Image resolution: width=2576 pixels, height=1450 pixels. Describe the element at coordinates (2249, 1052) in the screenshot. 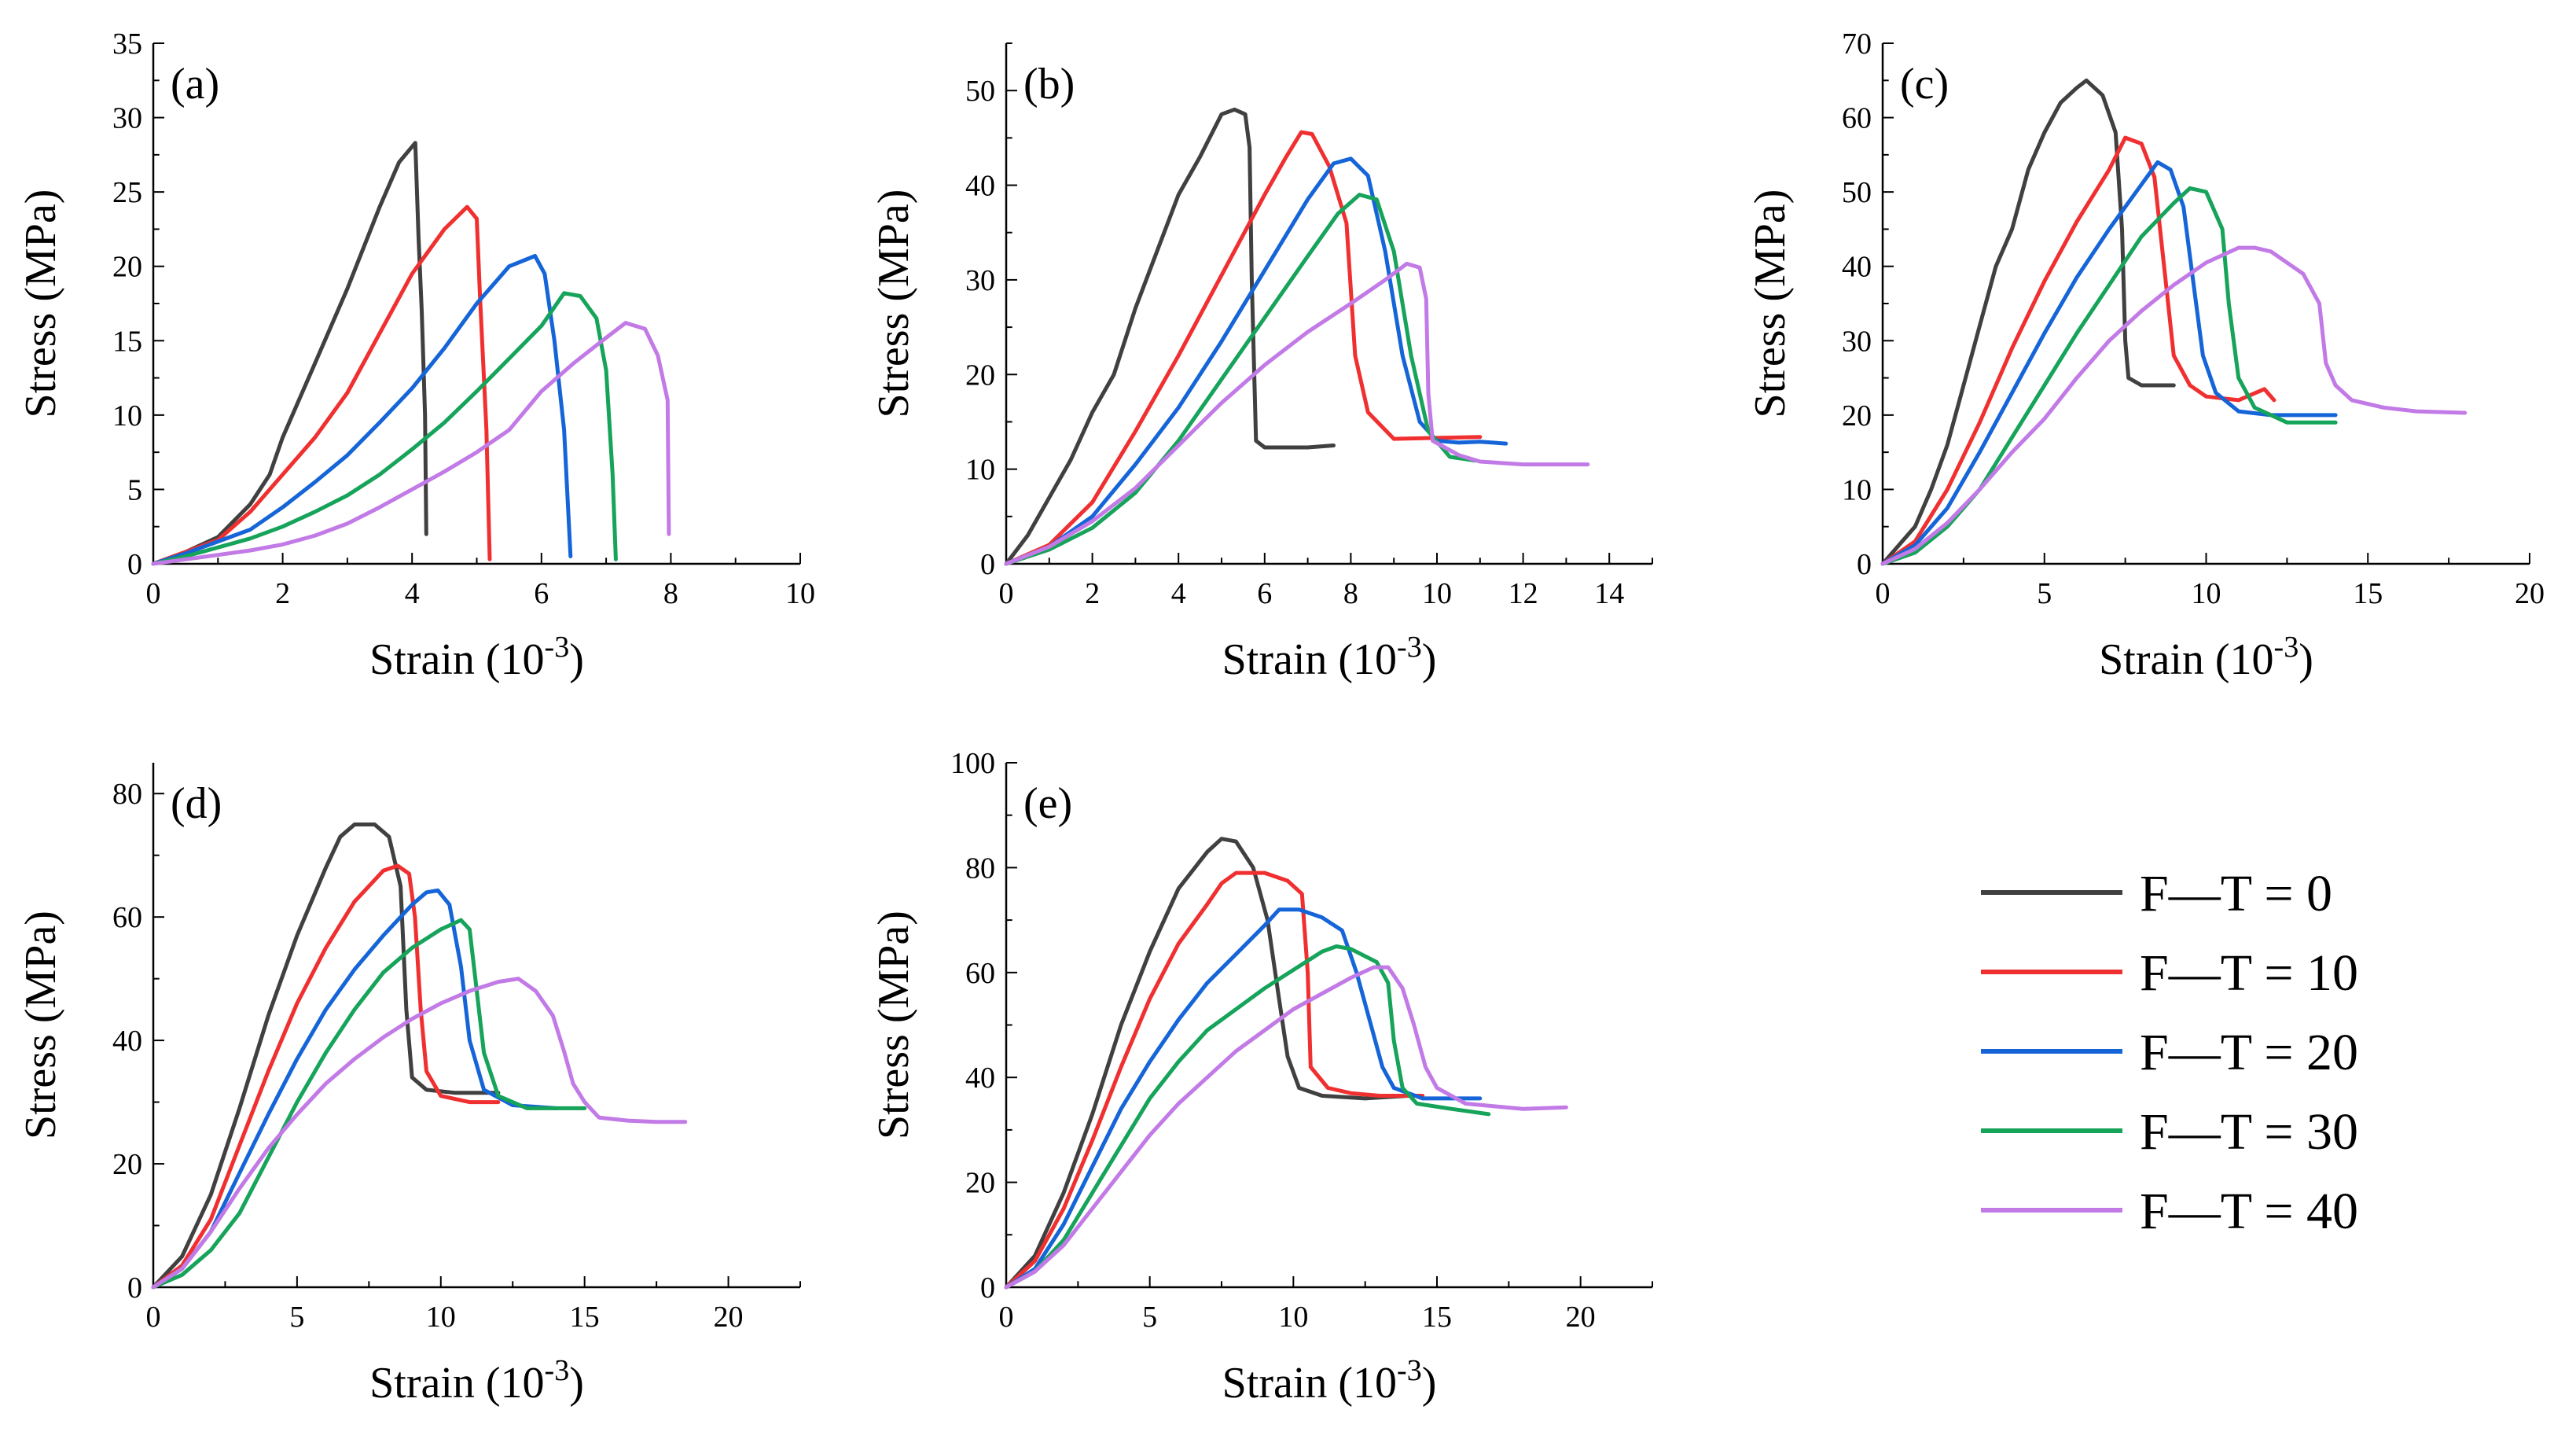

I see `legend-label: F—T = 20` at that location.